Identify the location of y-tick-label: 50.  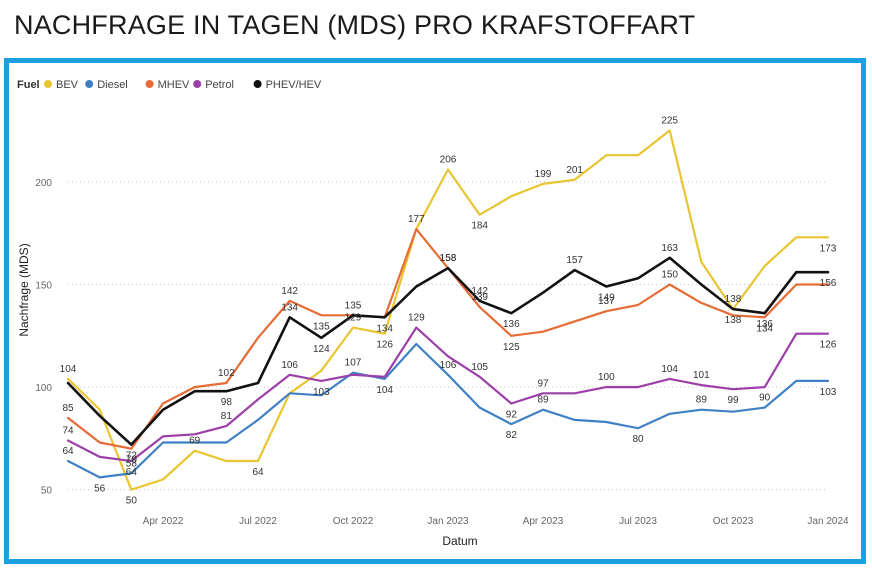
(47, 491).